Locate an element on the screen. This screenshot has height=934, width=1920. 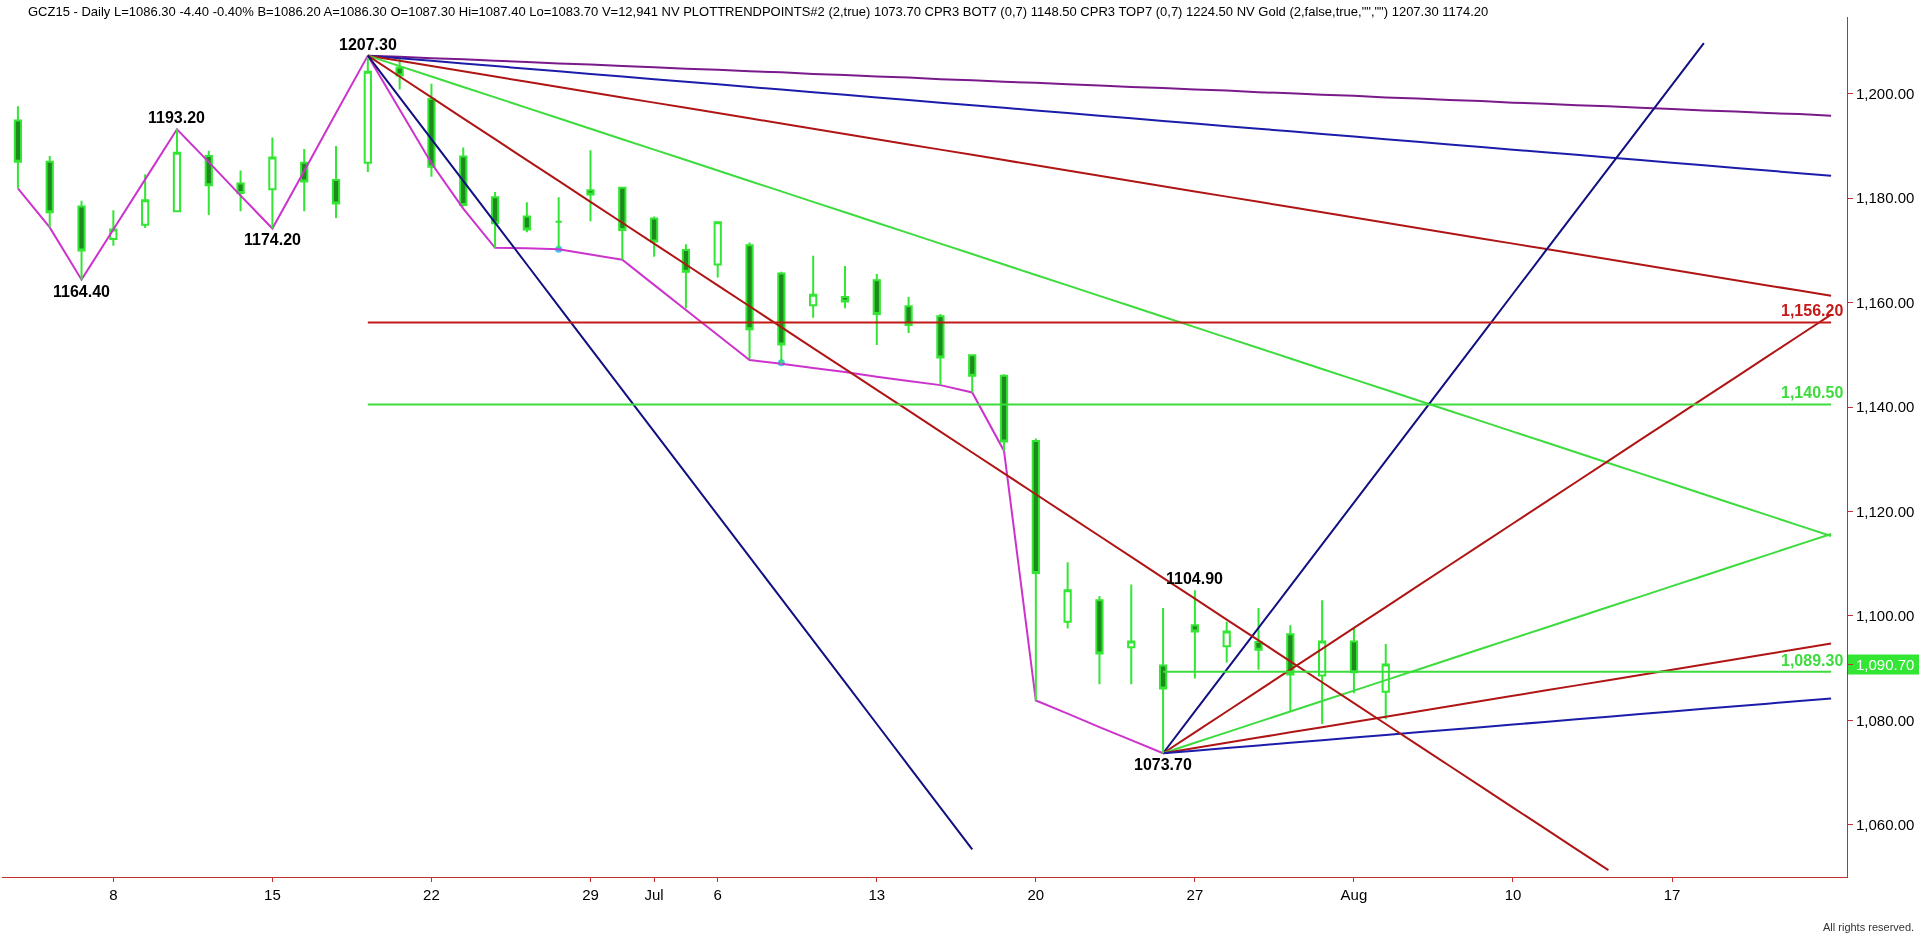
x-tick-label: 8 is located at coordinates (113, 894).